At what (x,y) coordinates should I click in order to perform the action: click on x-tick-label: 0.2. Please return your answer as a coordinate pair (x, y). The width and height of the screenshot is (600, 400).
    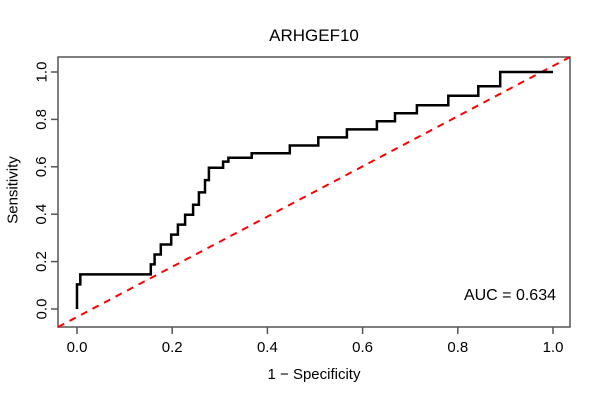
    Looking at the image, I should click on (172, 347).